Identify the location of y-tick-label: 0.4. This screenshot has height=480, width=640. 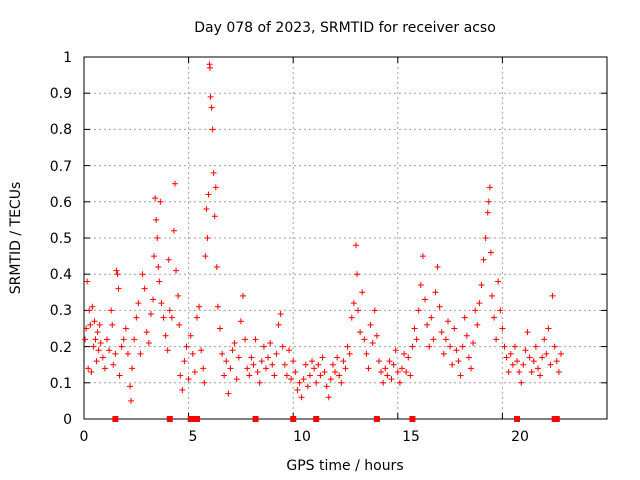
(61, 275).